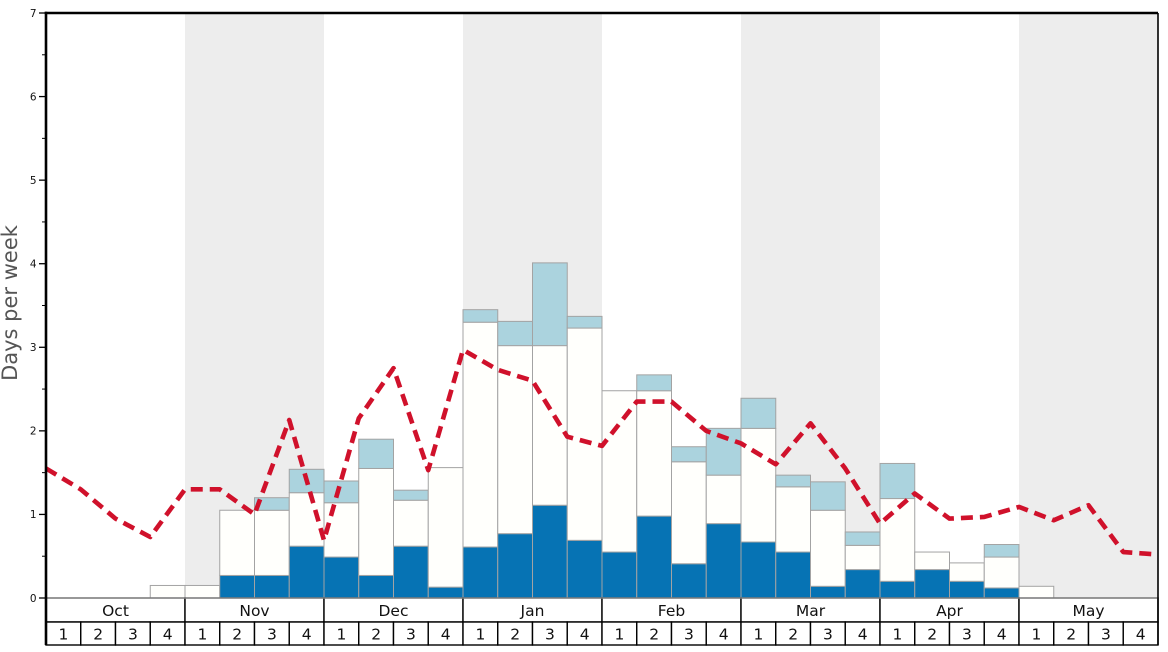 Image resolution: width=1168 pixels, height=652 pixels. What do you see at coordinates (480, 434) in the screenshot?
I see `bar-segment-white-jan1` at bounding box center [480, 434].